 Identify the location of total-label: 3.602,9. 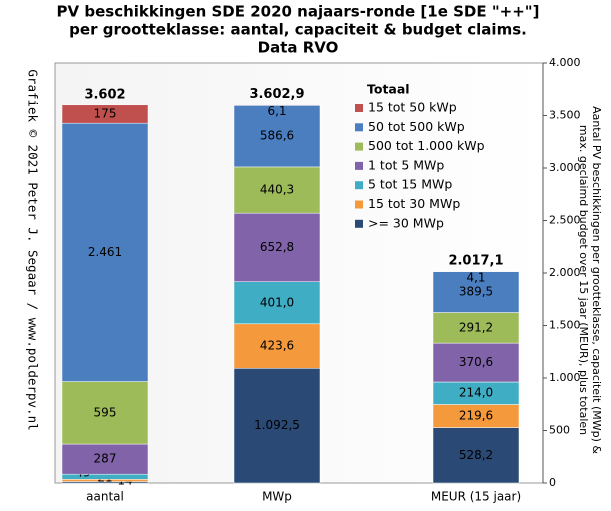
(276, 94).